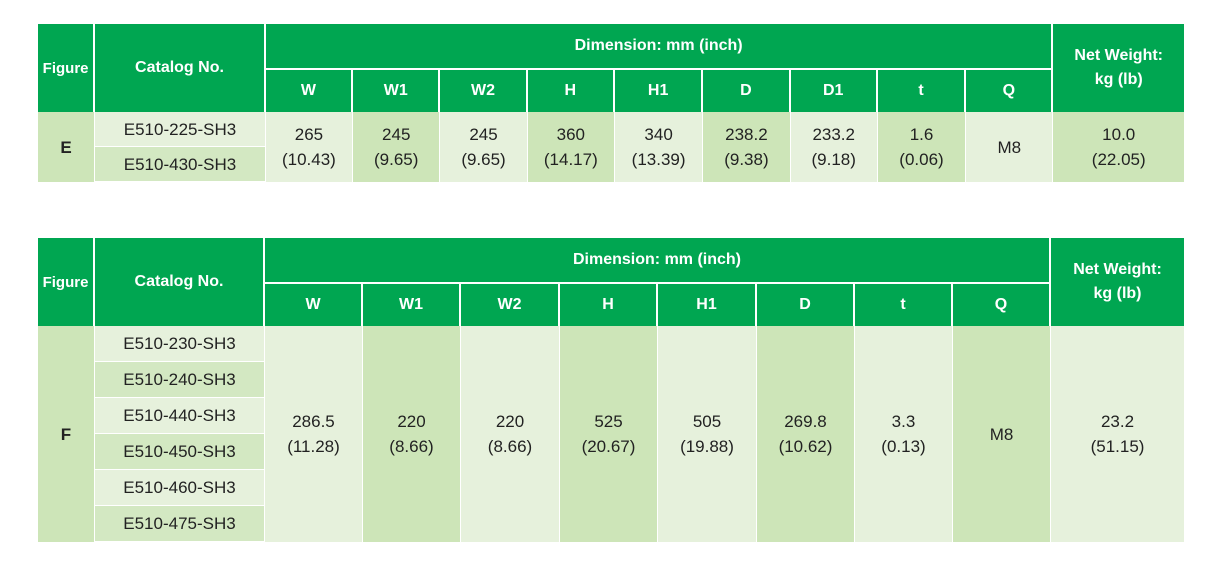 The image size is (1221, 578). What do you see at coordinates (314, 434) in the screenshot?
I see `dim-cell: 286.5 (11.28)` at bounding box center [314, 434].